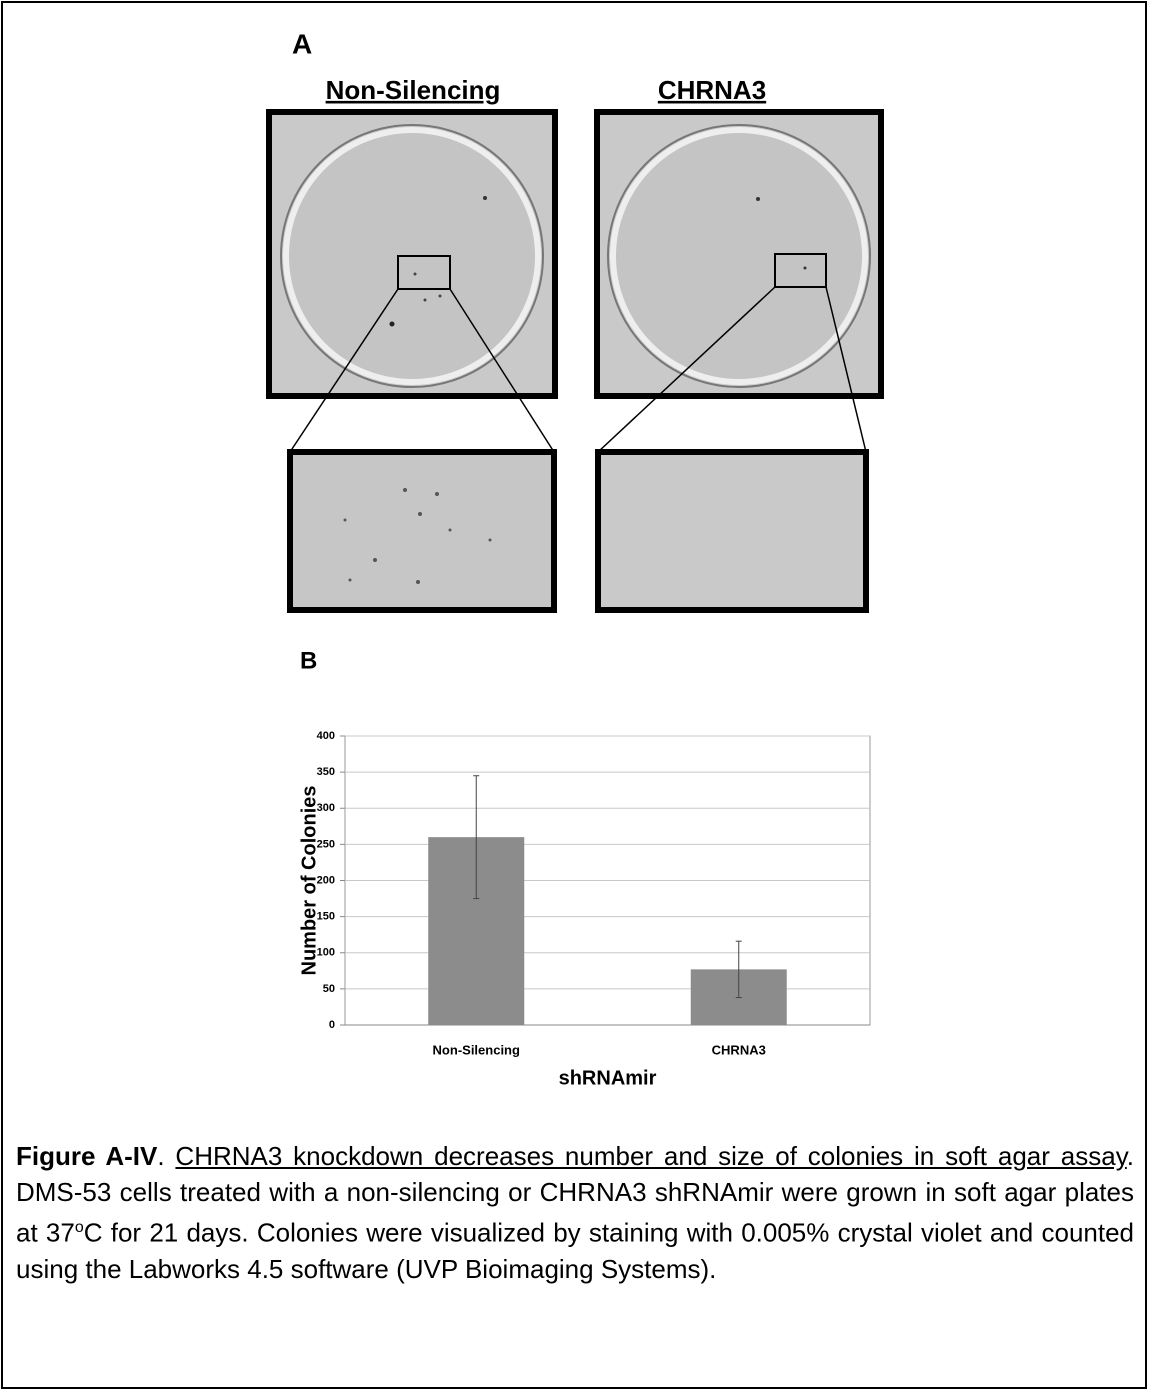 The image size is (1152, 1395). Describe the element at coordinates (739, 254) in the screenshot. I see `plate-right` at that location.